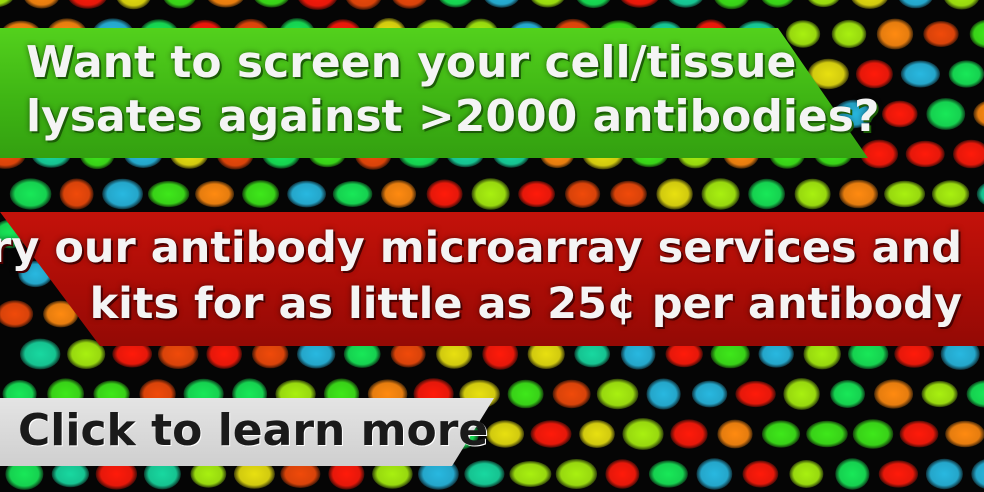  I want to click on headline-question-line: lysates against >2000 antibodies?, so click(453, 116).